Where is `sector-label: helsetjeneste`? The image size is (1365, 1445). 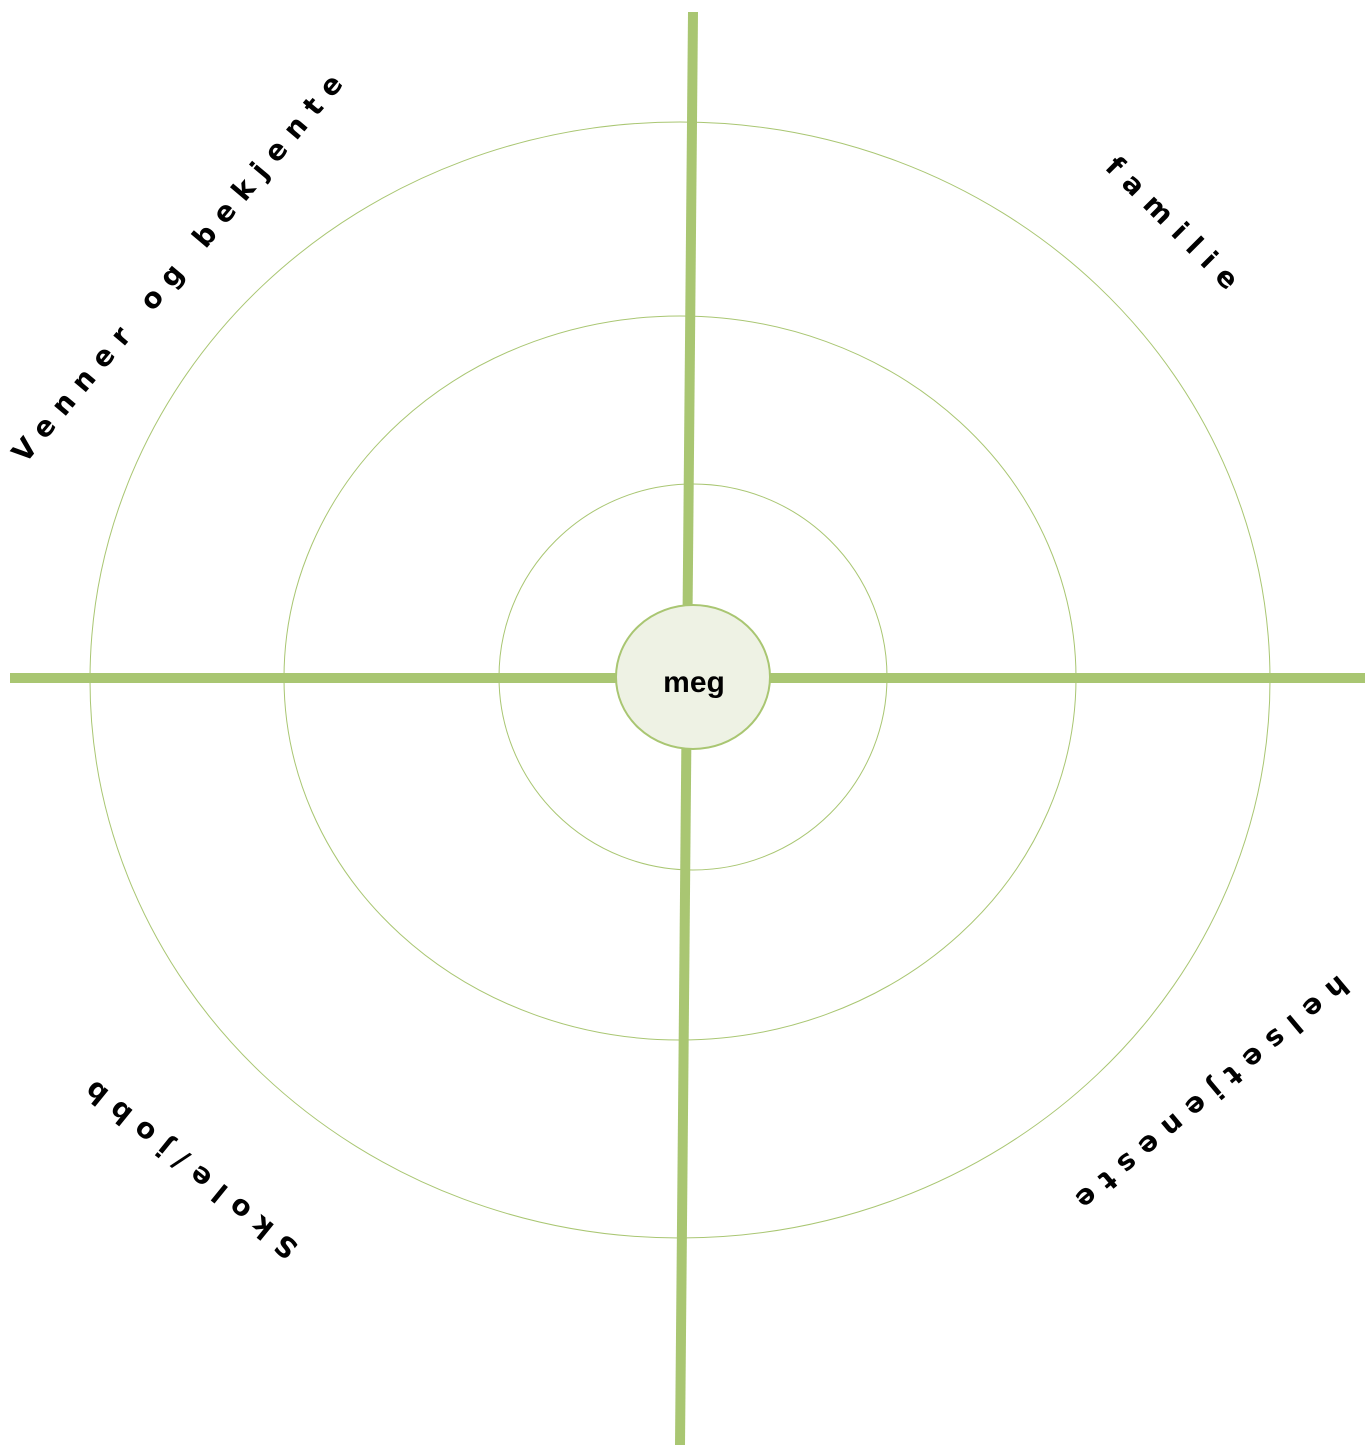
sector-label: helsetjeneste is located at coordinates (1208, 1096).